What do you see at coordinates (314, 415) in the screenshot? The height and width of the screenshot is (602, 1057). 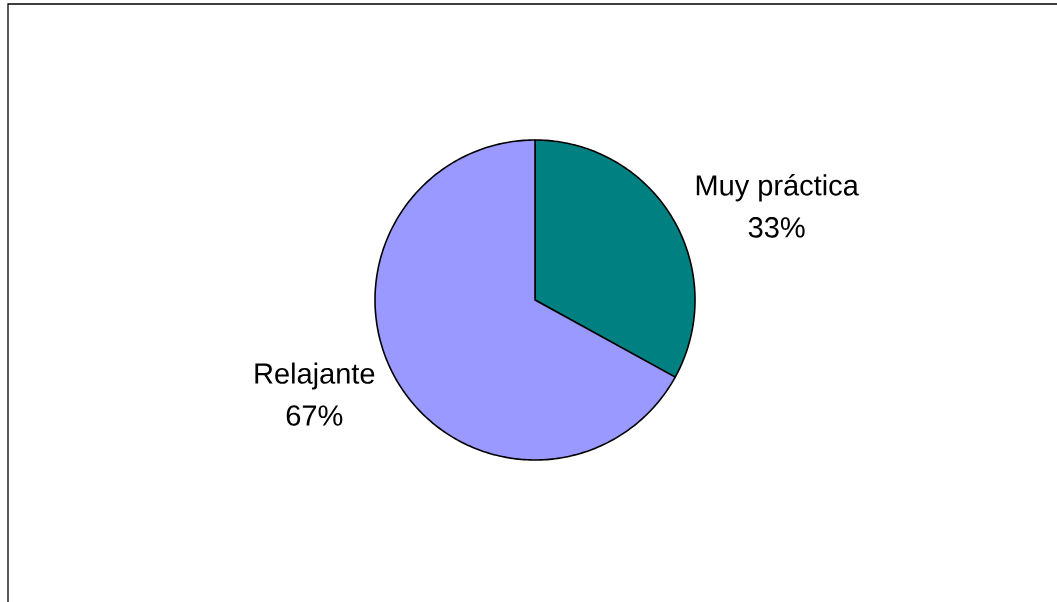 I see `data-label: 67%` at bounding box center [314, 415].